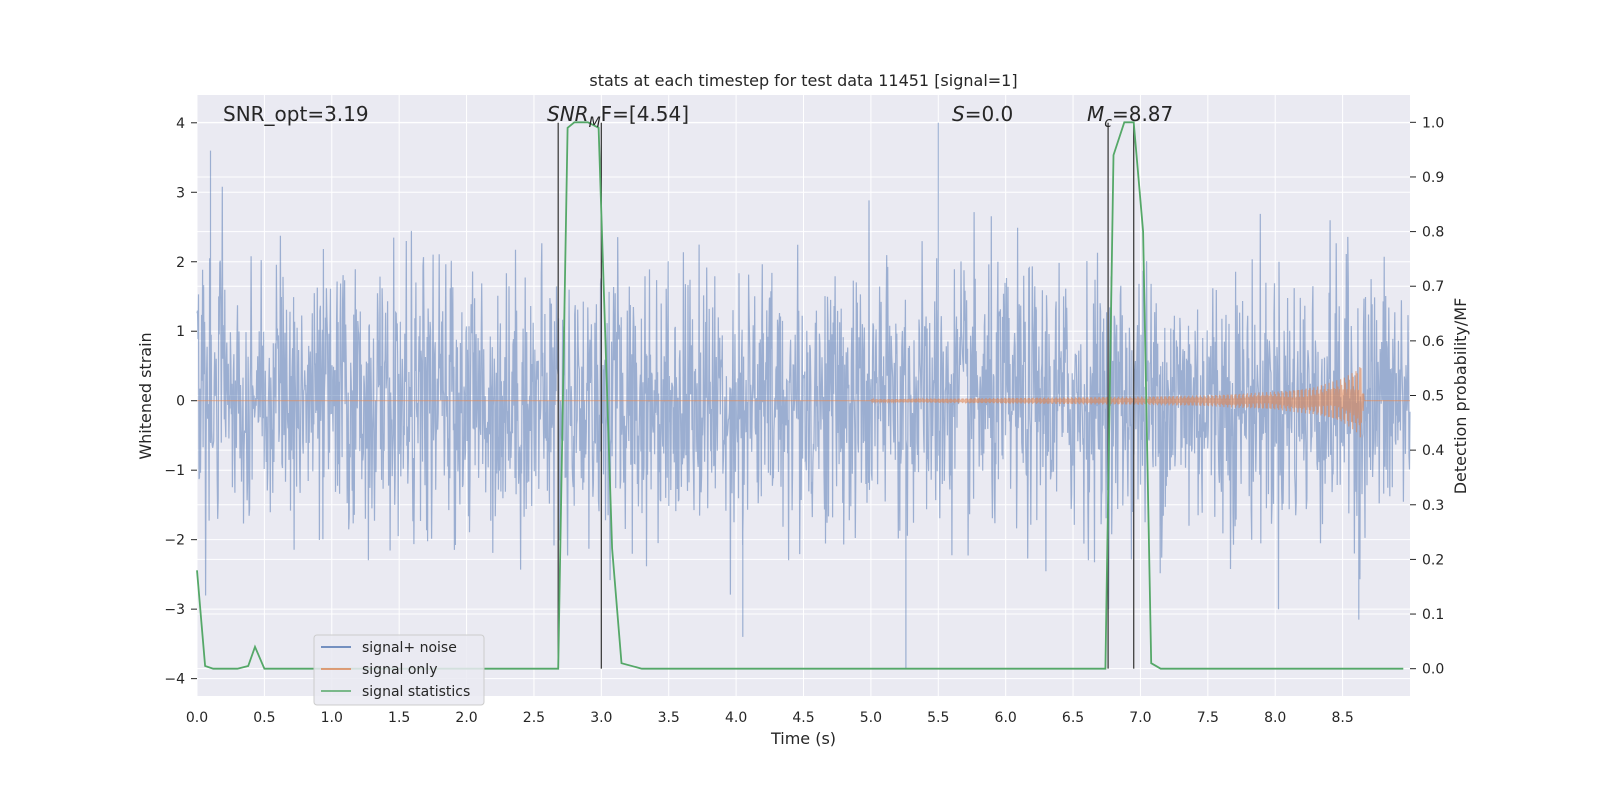  Describe the element at coordinates (1433, 451) in the screenshot. I see `y-right-tick-label: 0.4` at that location.